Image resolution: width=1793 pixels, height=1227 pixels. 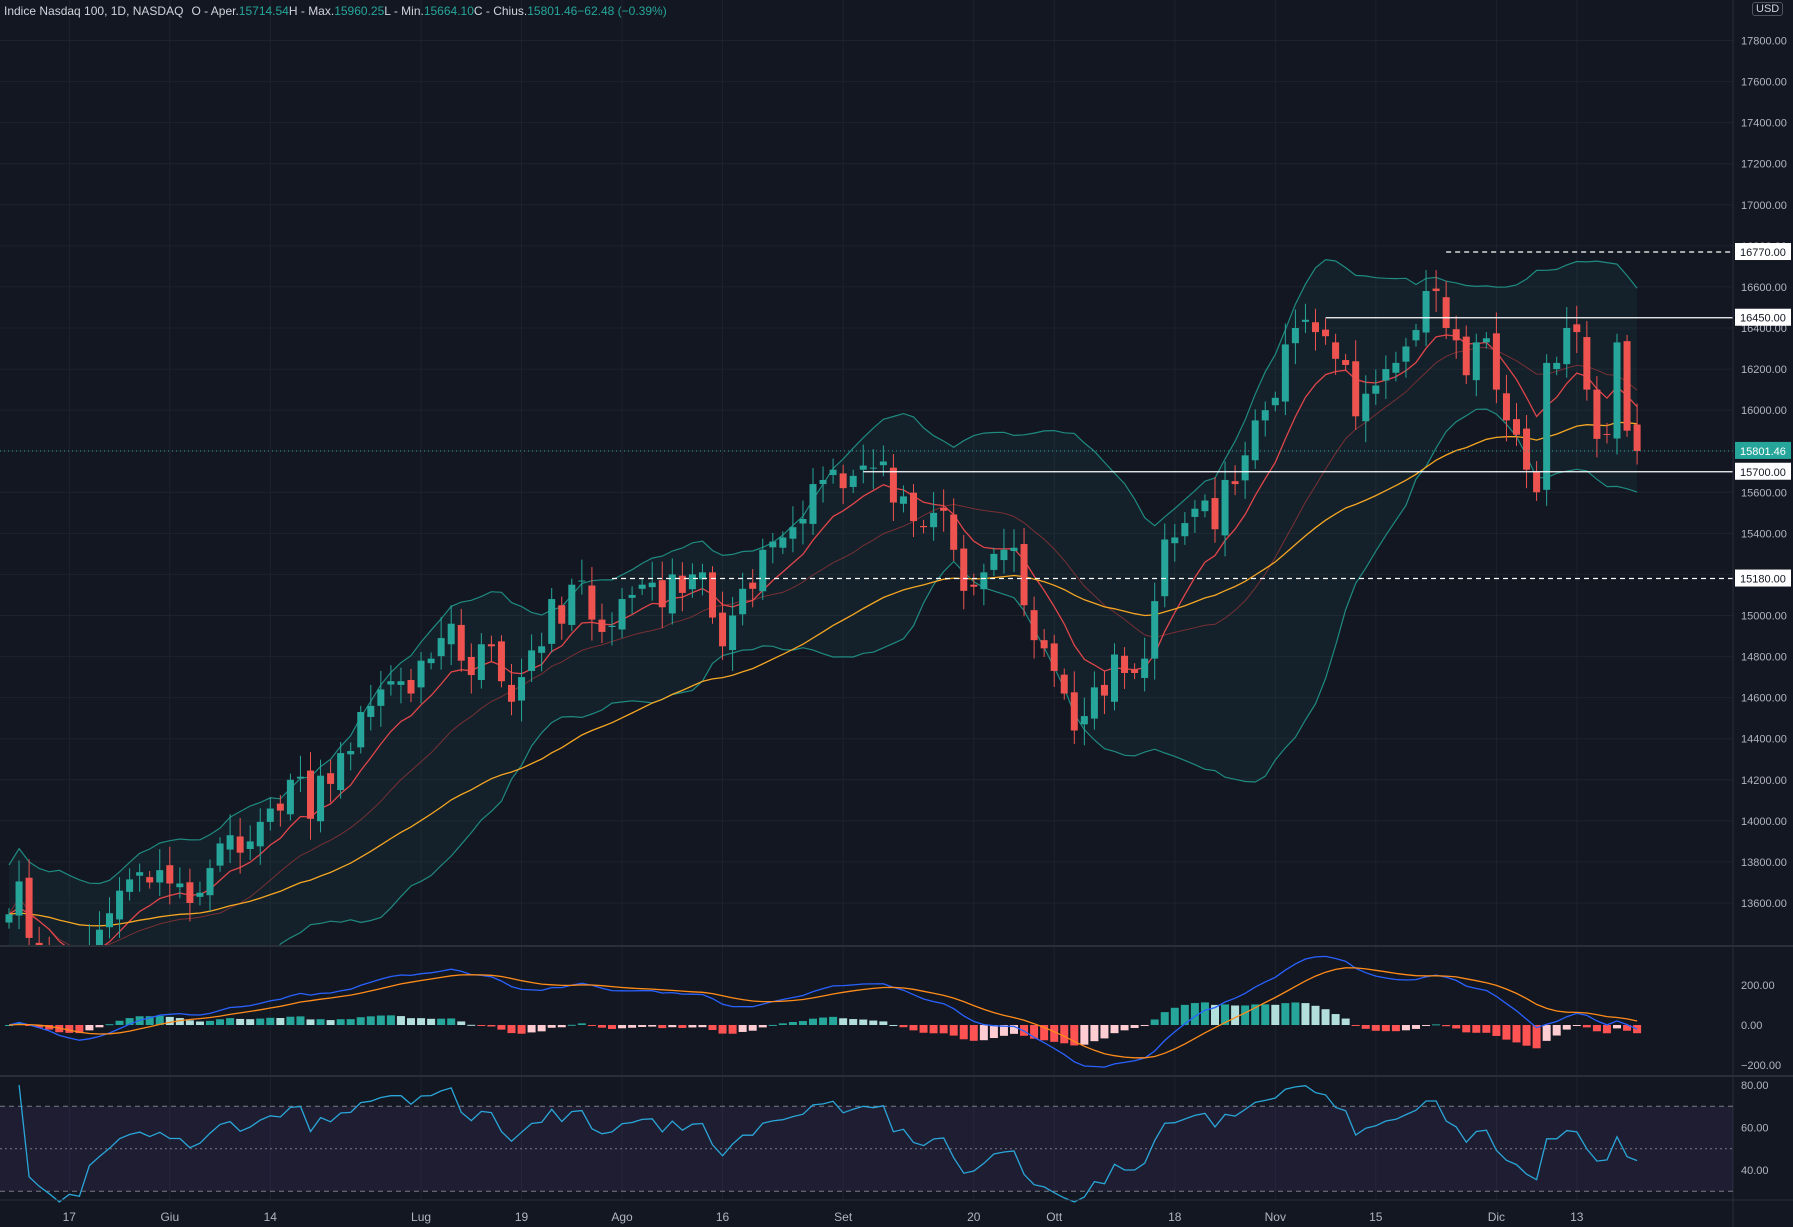 What do you see at coordinates (1764, 411) in the screenshot?
I see `price-tick-label: 16000.00` at bounding box center [1764, 411].